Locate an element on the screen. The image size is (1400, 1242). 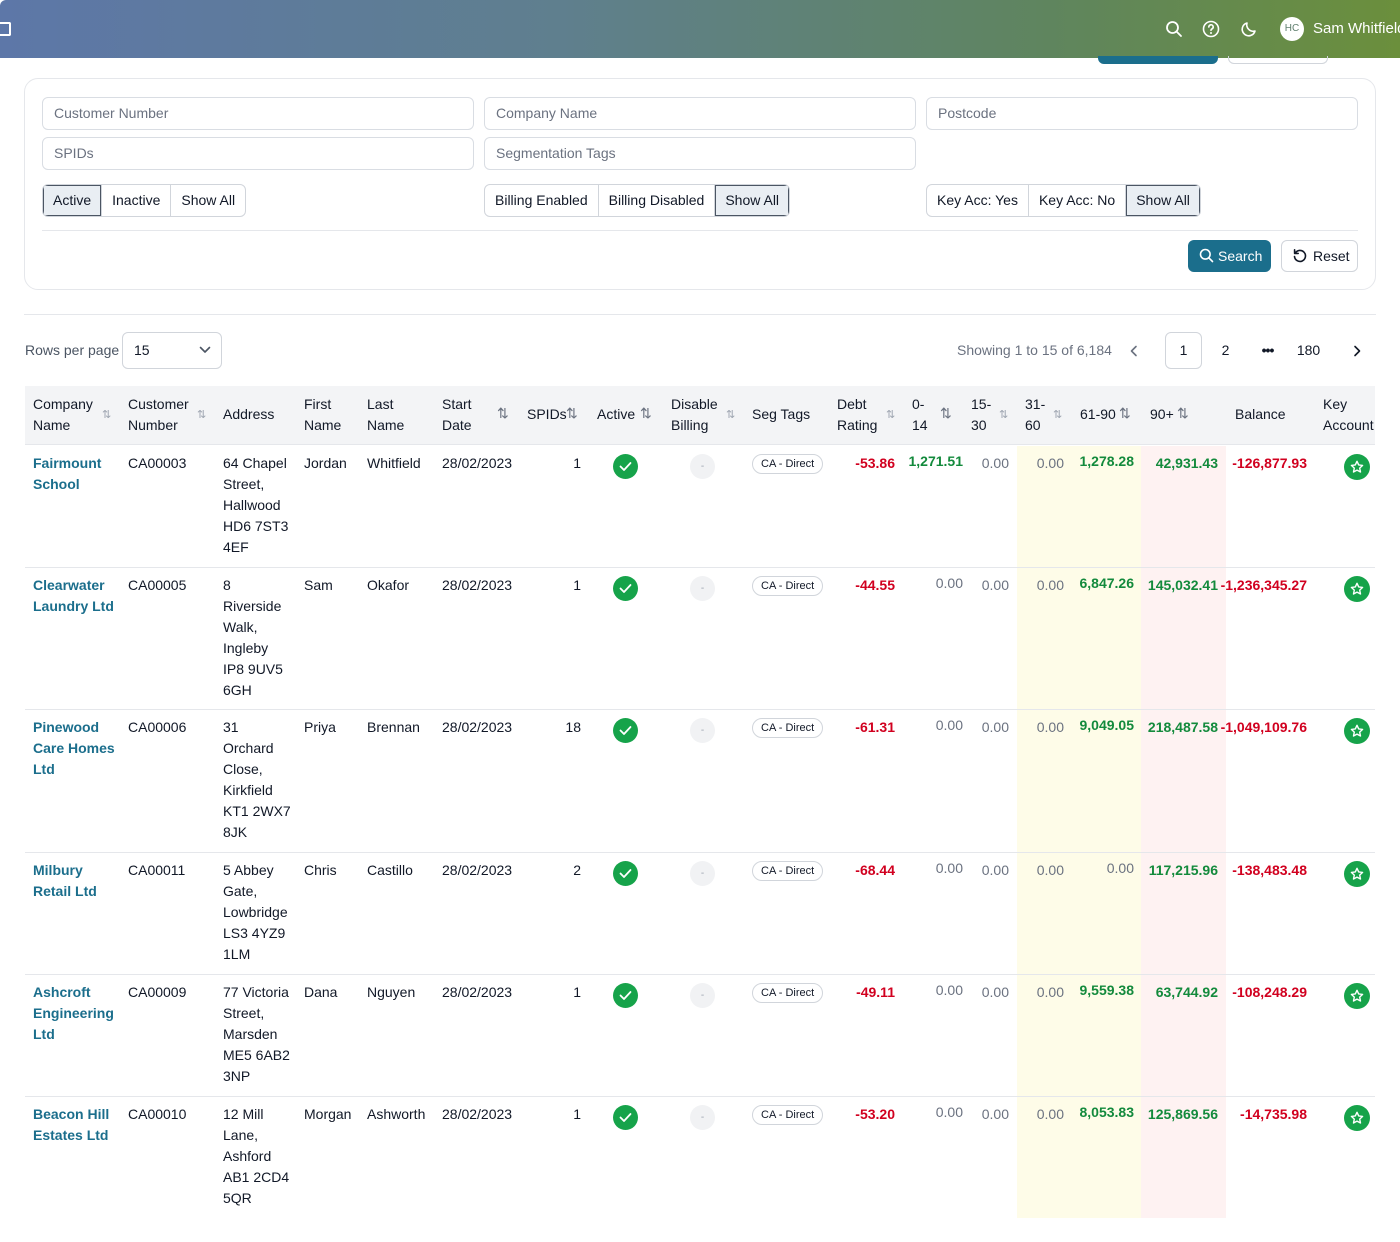
section-divider is located at coordinates (700, 314).